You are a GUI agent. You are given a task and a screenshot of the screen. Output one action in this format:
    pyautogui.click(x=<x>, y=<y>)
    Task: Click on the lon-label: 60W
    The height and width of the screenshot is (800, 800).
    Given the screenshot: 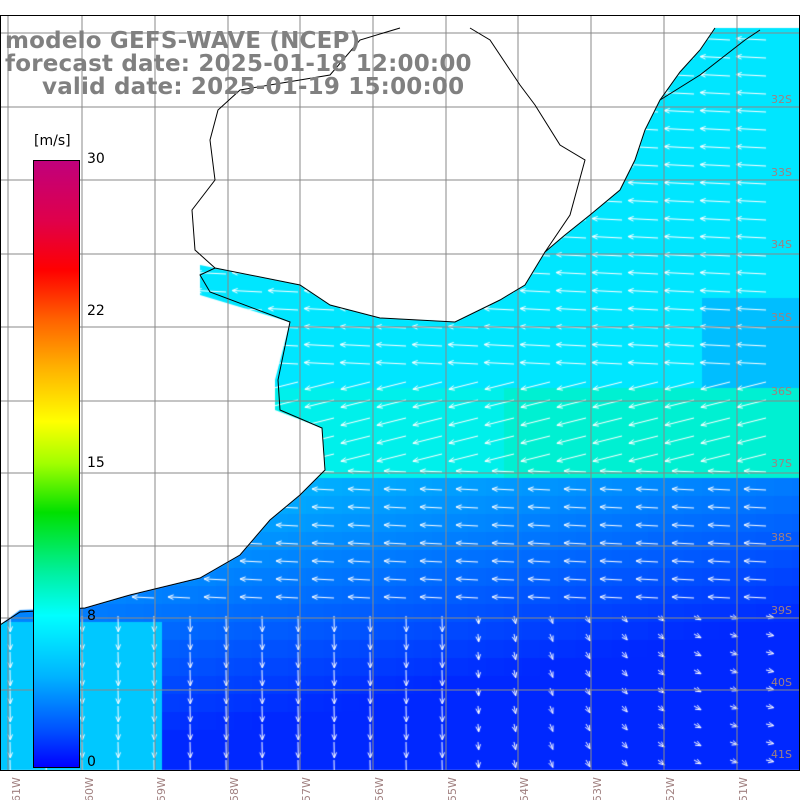 What is the action you would take?
    pyautogui.click(x=89, y=788)
    